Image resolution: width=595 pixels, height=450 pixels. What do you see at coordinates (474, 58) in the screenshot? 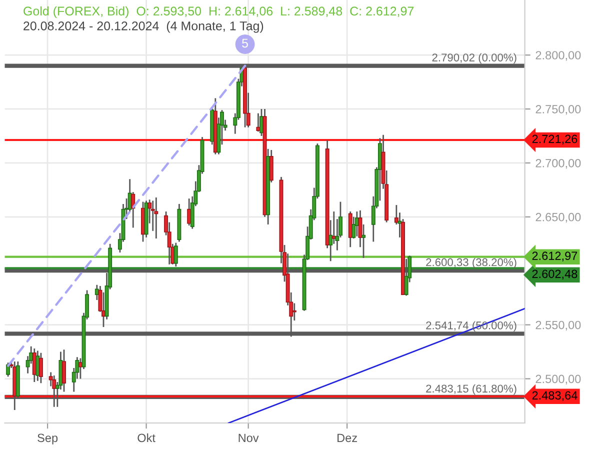
I see `ref-line-label: 2.790,02 (0.00%)` at bounding box center [474, 58].